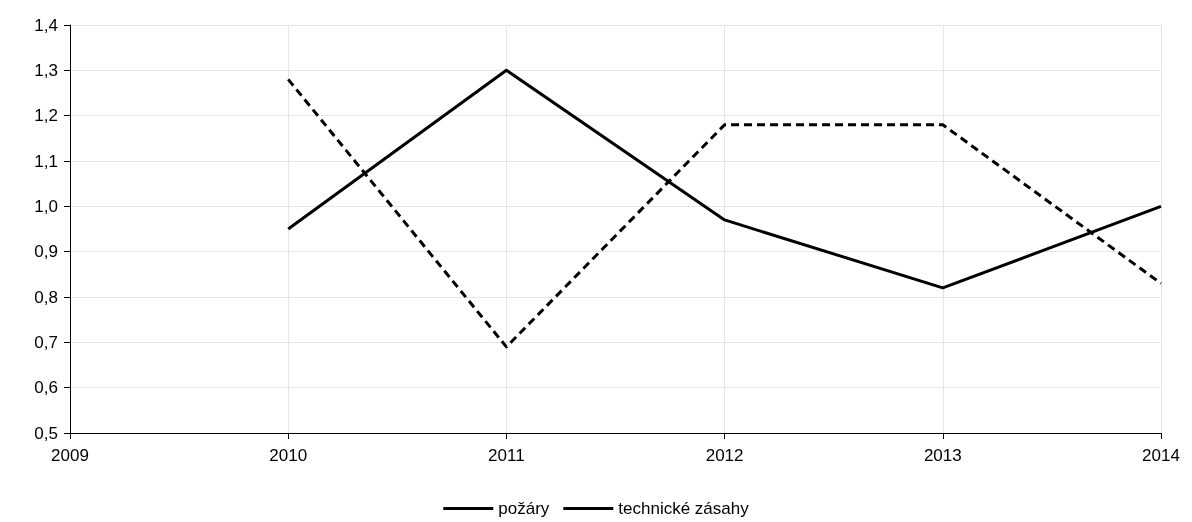 The image size is (1192, 522). What do you see at coordinates (506, 455) in the screenshot?
I see `x-tick-label: 2011` at bounding box center [506, 455].